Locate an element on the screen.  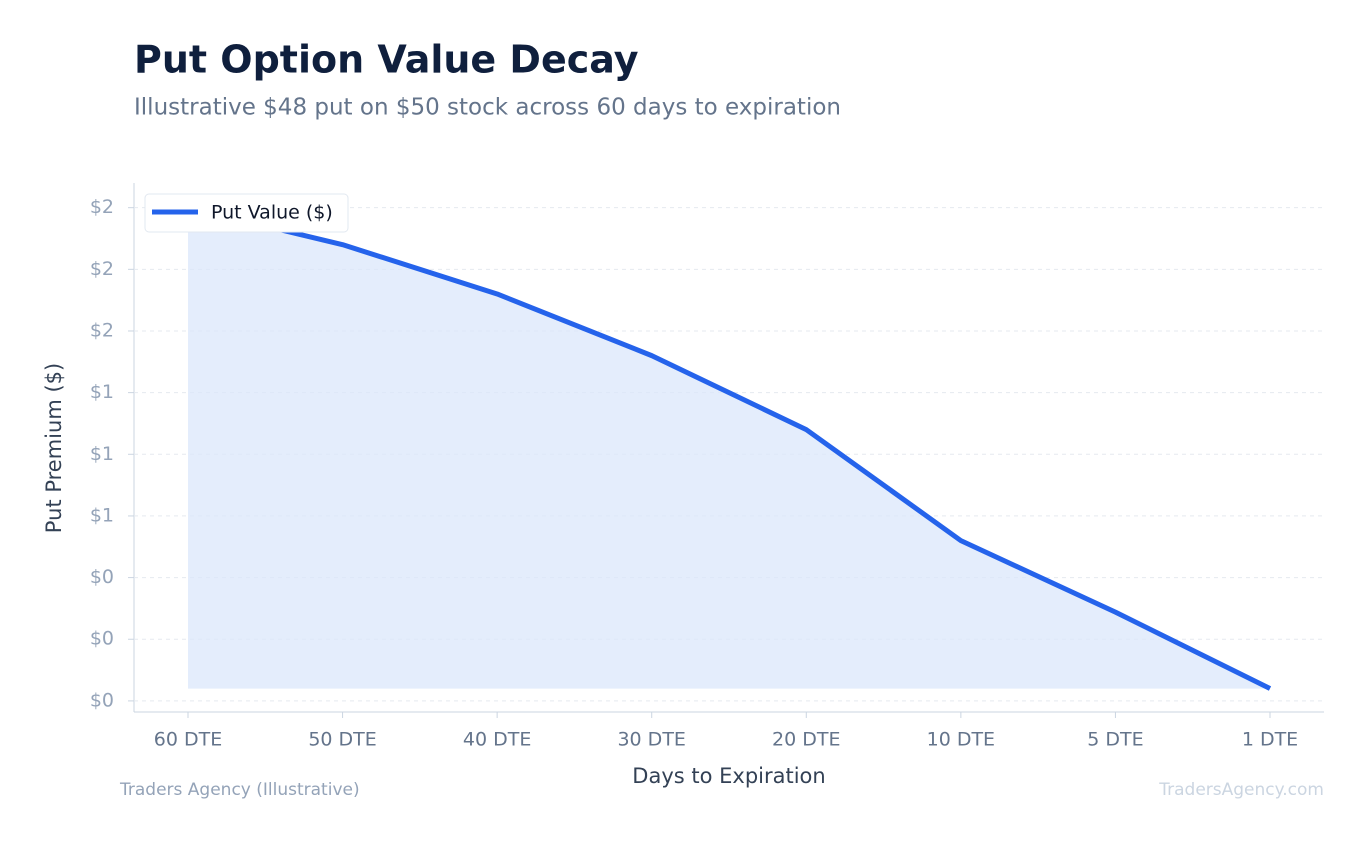
x-tick-label: 5 DTE is located at coordinates (1115, 740).